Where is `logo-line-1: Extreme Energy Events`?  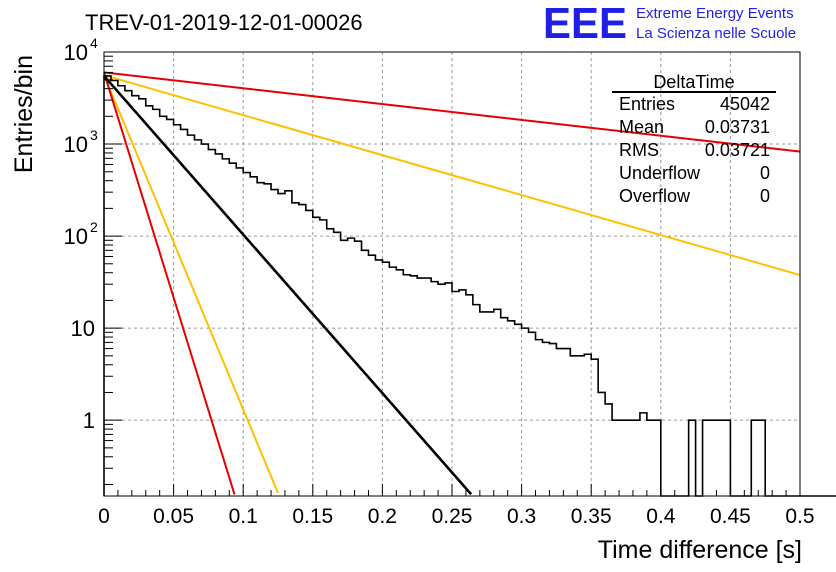
logo-line-1: Extreme Energy Events is located at coordinates (715, 13).